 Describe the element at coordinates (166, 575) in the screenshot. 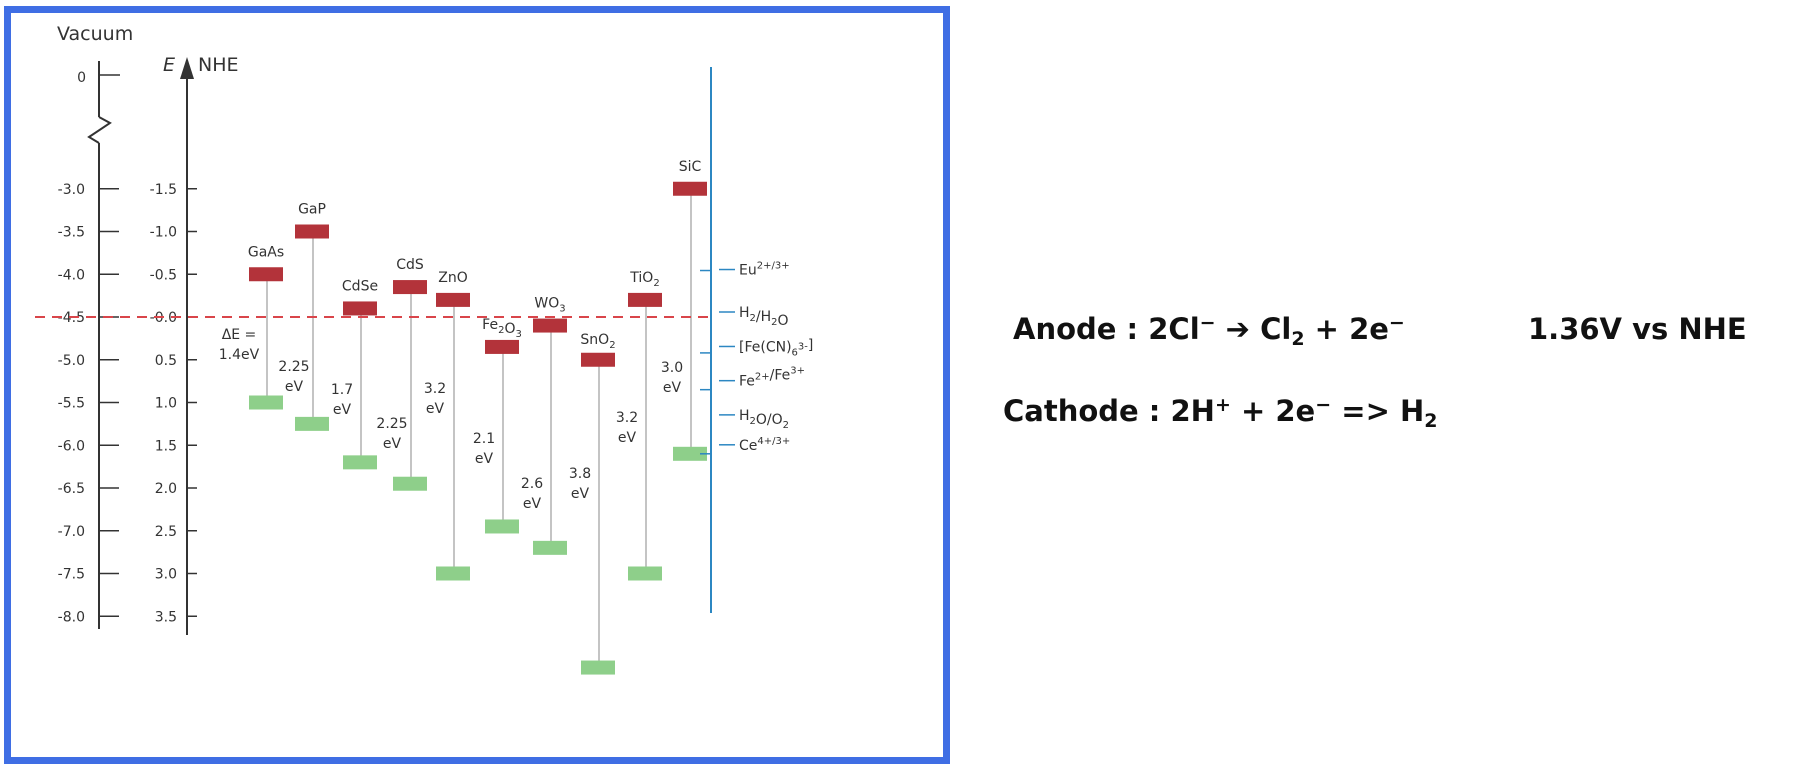

I see `nhe-tick-label: 3.0` at that location.